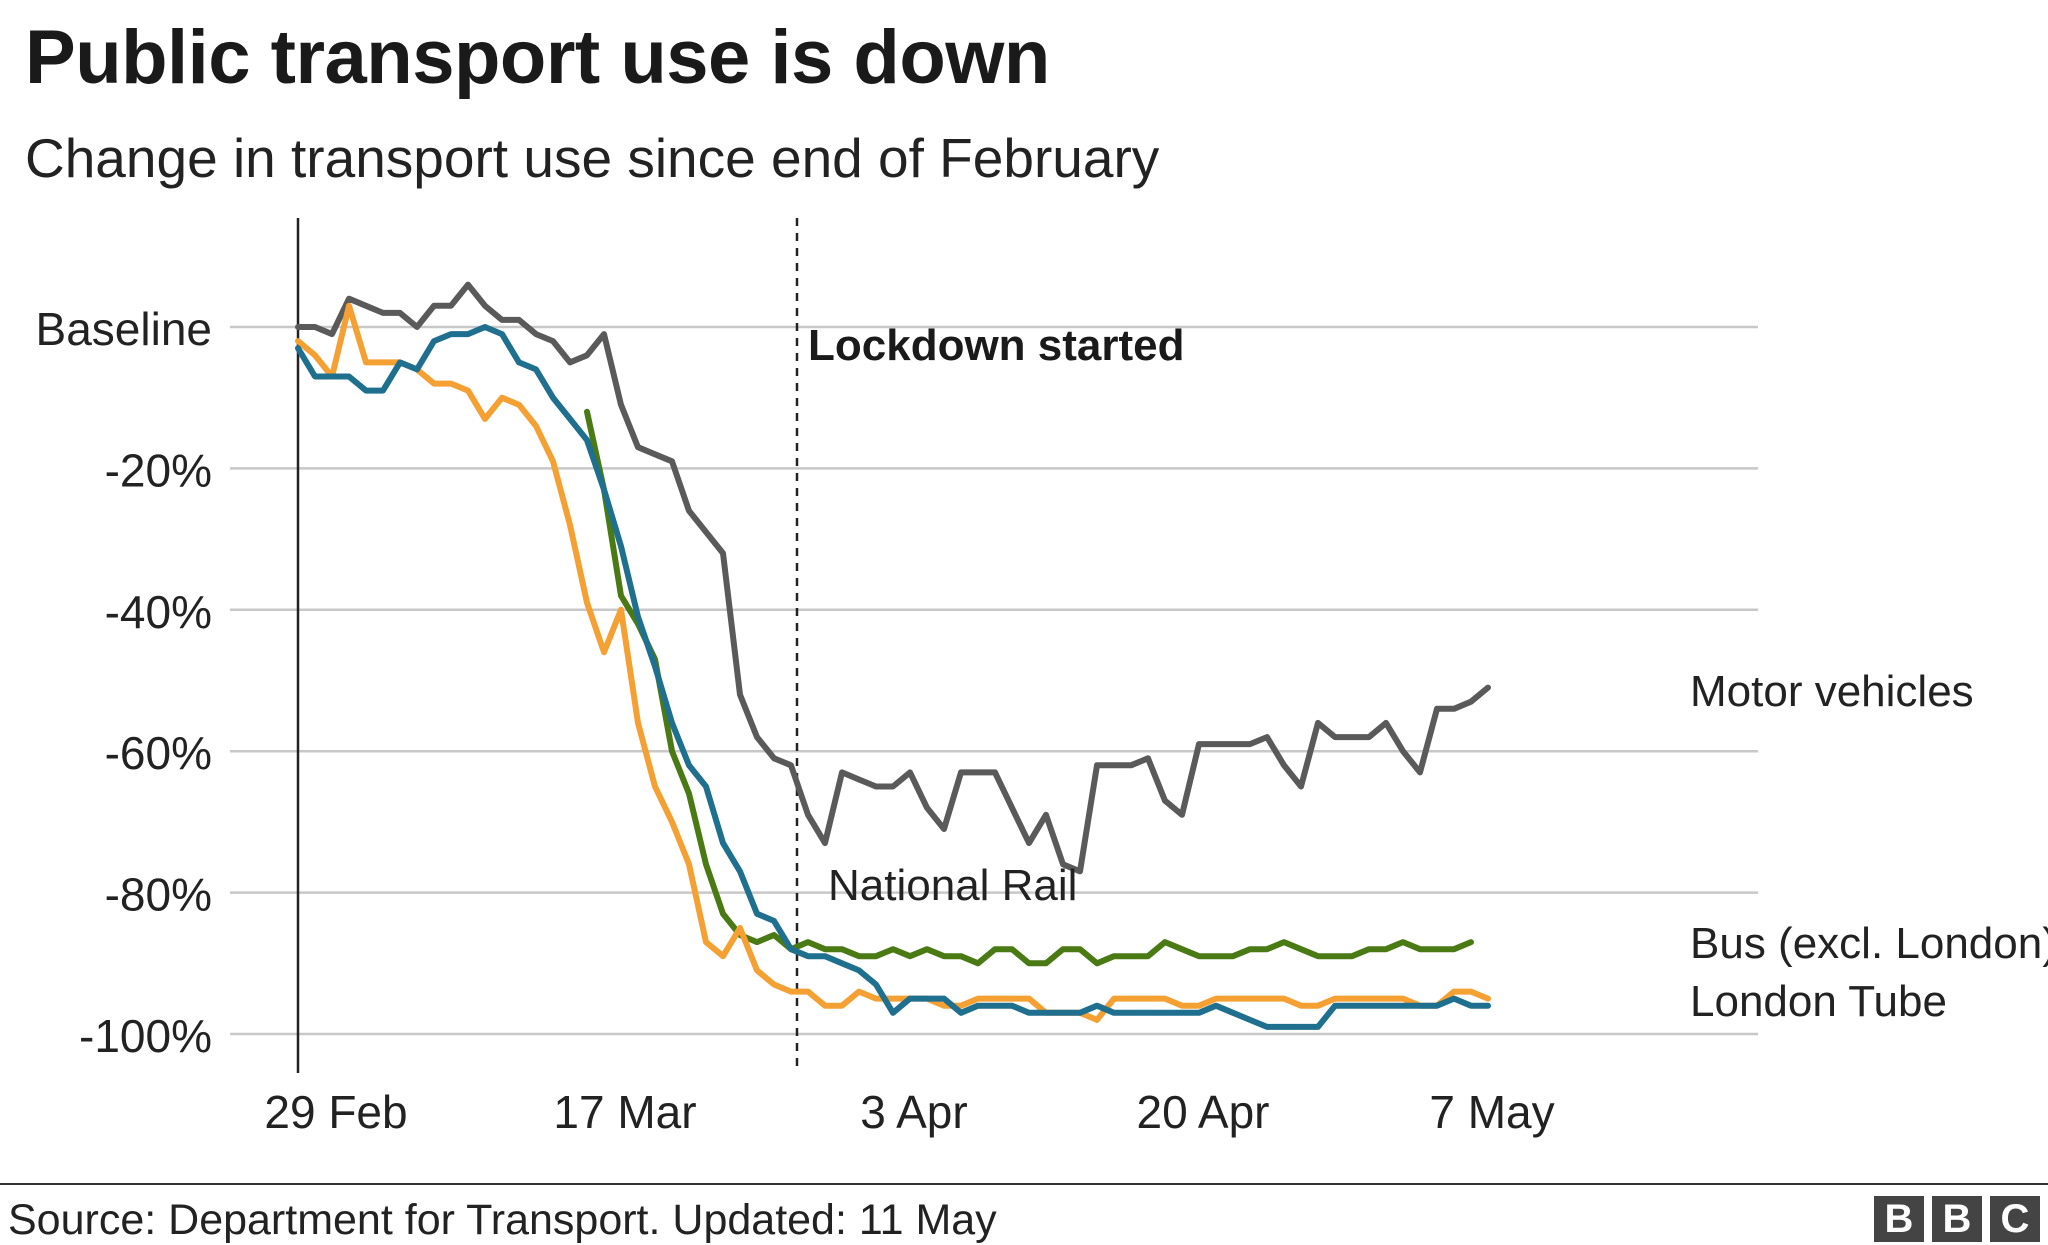  I want to click on y-tick-label: -20%, so click(158, 470).